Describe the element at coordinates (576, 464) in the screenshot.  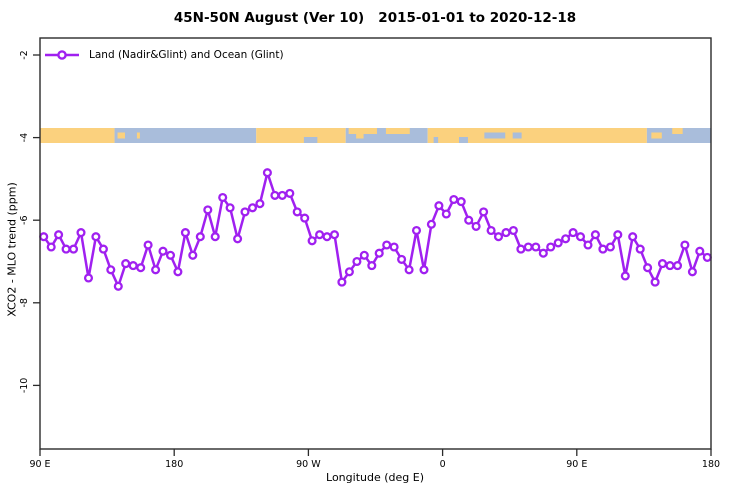
I see `x-tick-label: 90 E` at that location.